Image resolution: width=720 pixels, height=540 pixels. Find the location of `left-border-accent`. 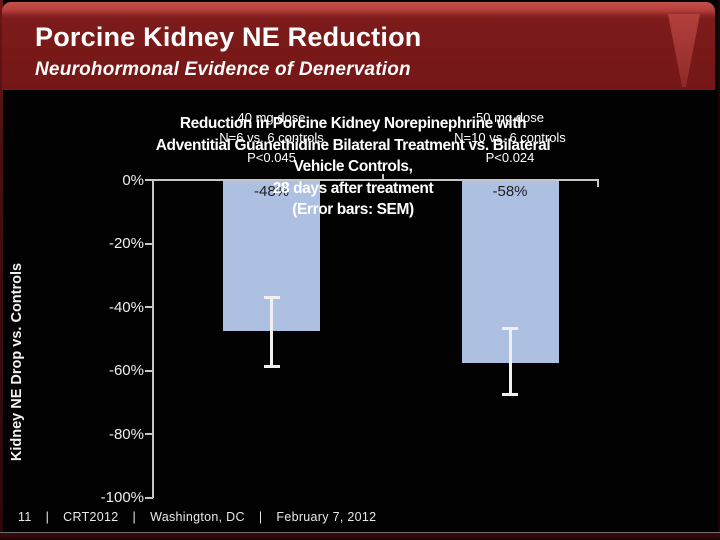

left-border-accent is located at coordinates (1, 270).